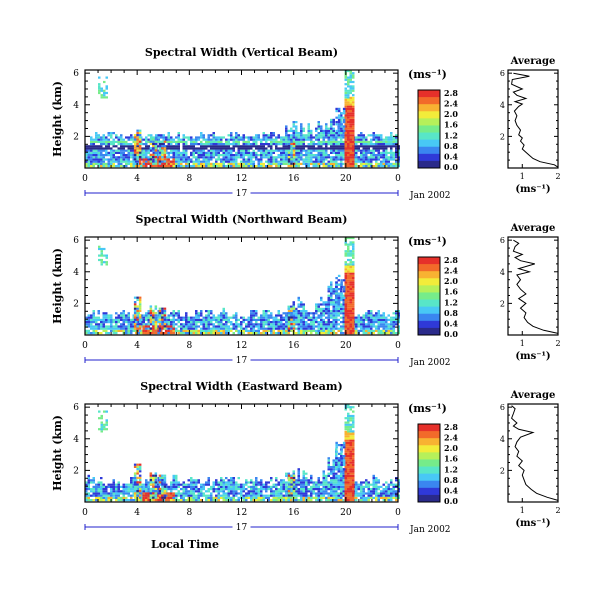  What do you see at coordinates (241, 127) in the screenshot?
I see `x-axis: 0 4 8 12 16 20 0` at bounding box center [241, 127].